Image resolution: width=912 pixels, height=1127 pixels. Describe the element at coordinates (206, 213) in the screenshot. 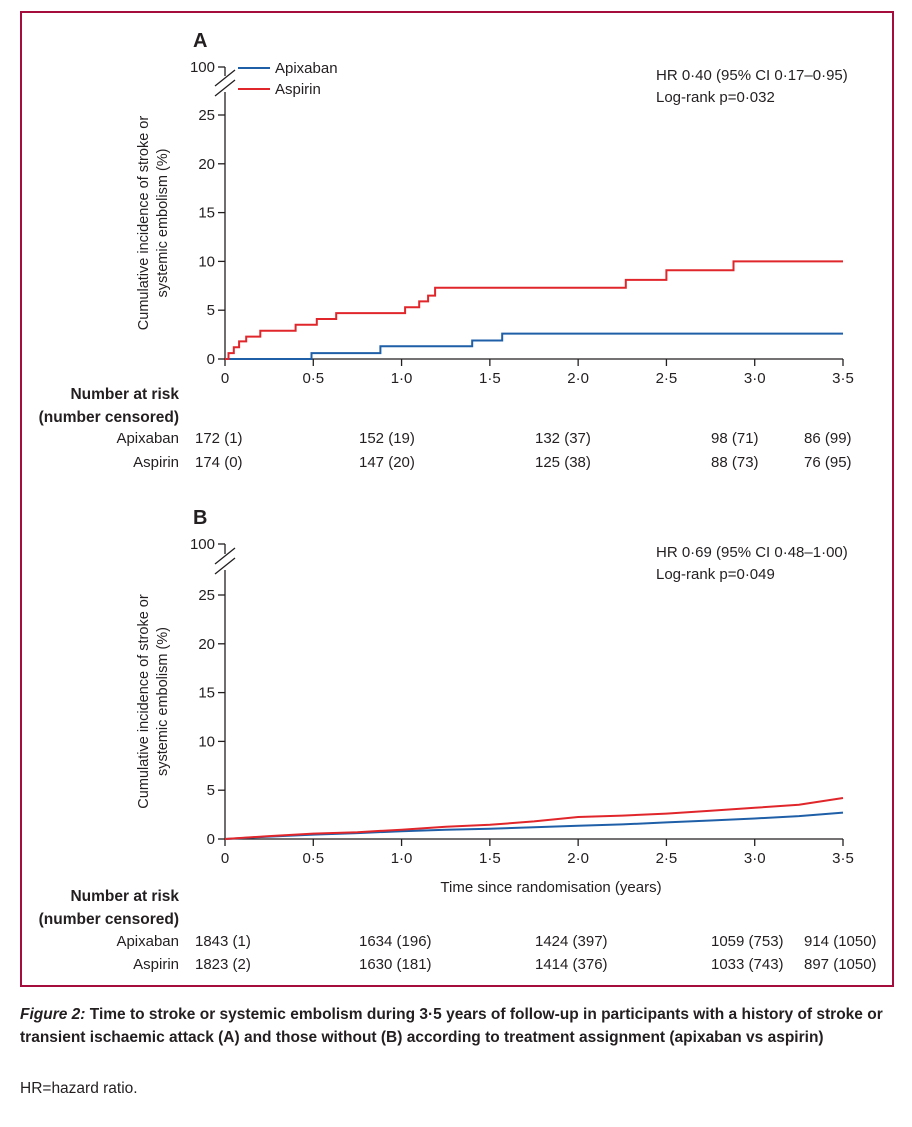

I see `panel-a-y-tick-label: 15` at that location.